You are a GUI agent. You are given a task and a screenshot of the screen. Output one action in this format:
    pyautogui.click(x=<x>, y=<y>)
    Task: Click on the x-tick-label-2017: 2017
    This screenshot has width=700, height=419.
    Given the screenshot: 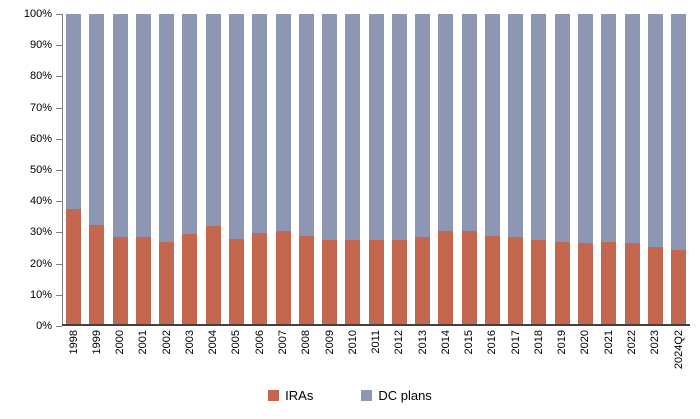 What is the action you would take?
    pyautogui.click(x=515, y=356)
    